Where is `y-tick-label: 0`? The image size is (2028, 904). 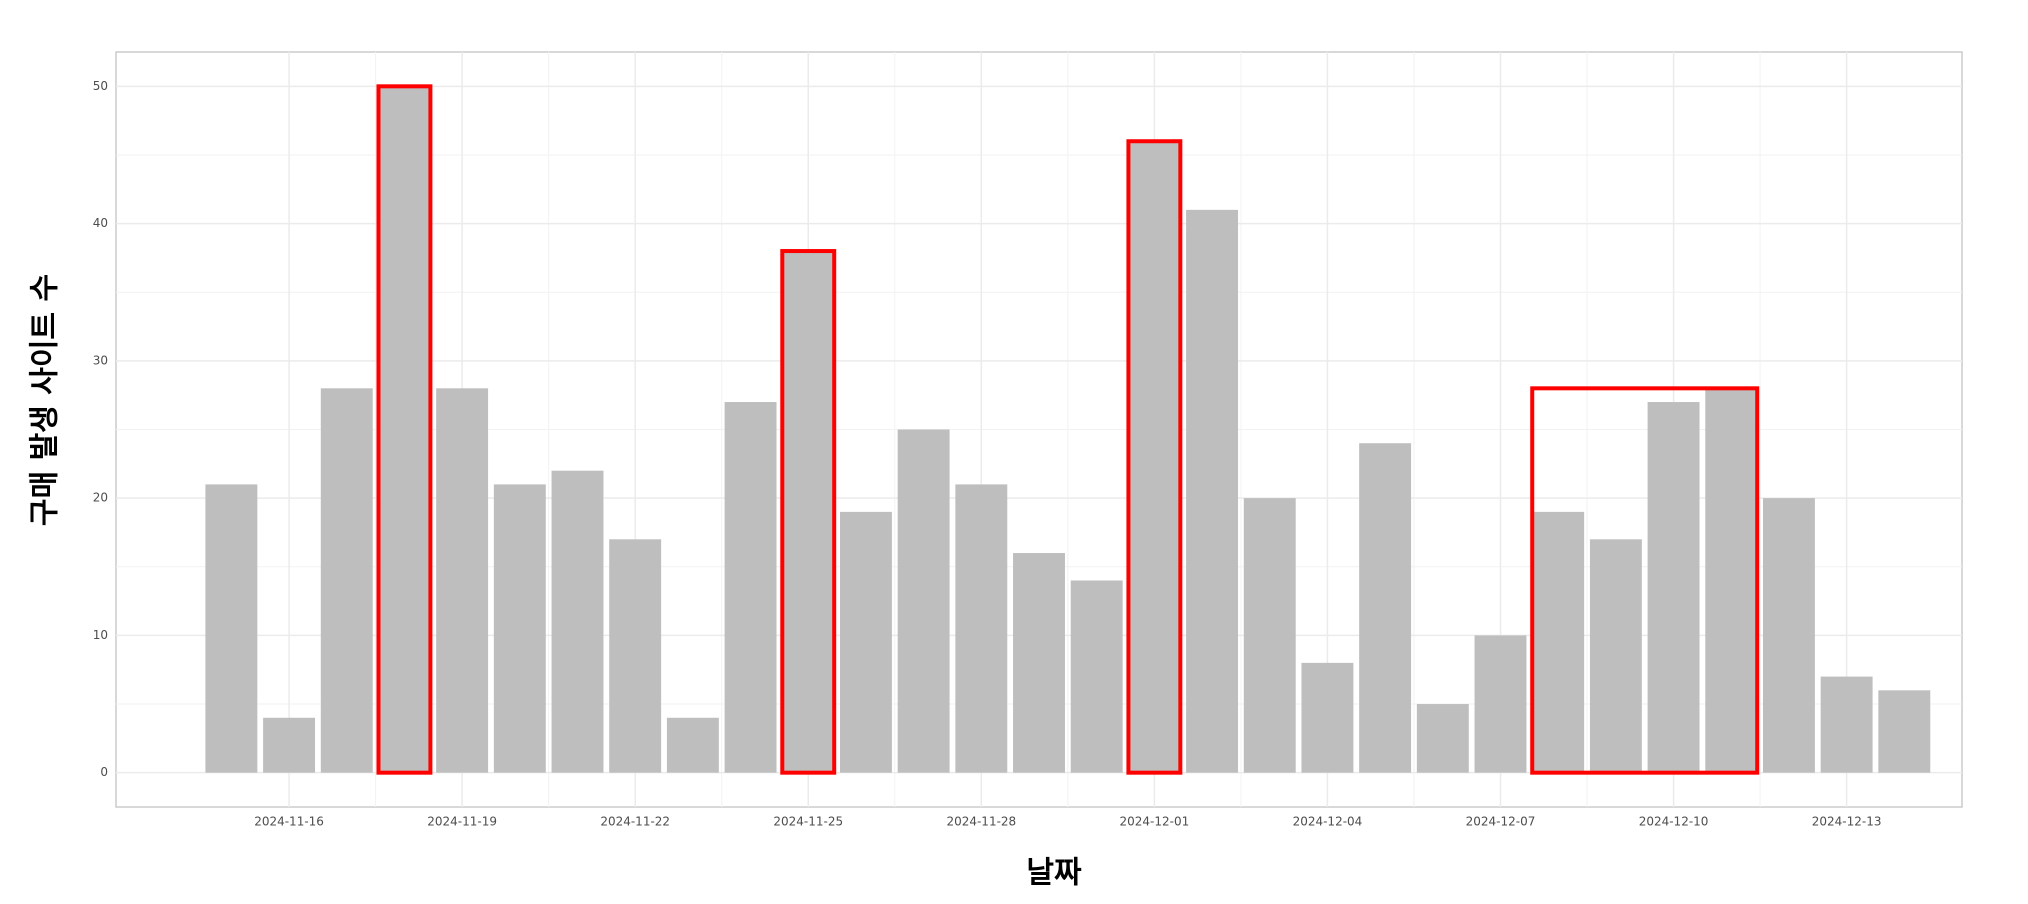
y-tick-label: 0 is located at coordinates (104, 772).